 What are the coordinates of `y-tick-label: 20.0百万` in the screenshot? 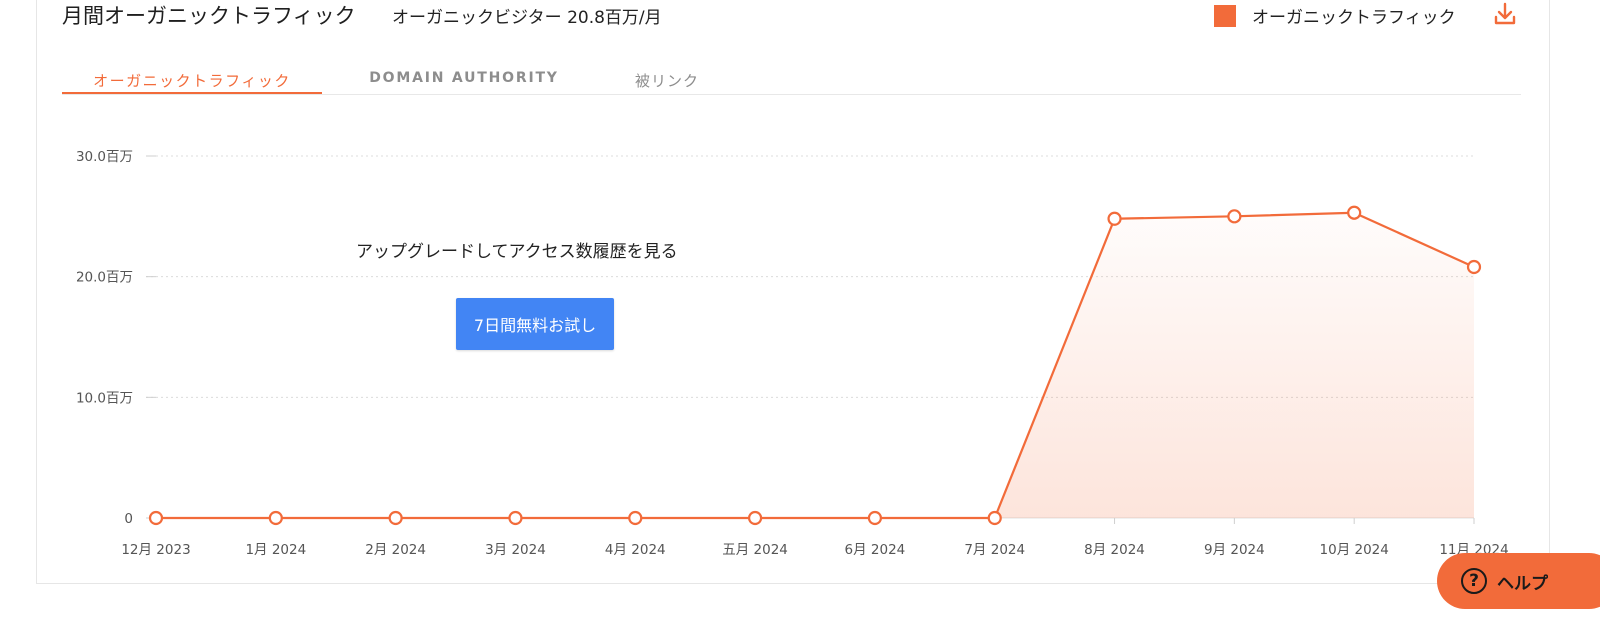 It's located at (104, 278).